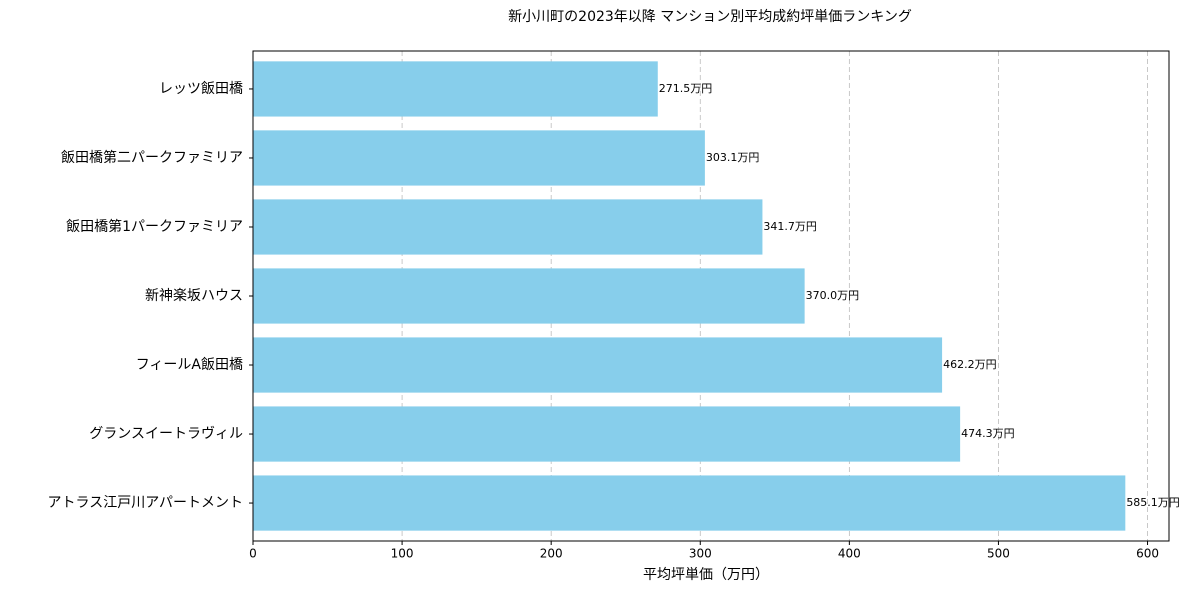  Describe the element at coordinates (201, 88) in the screenshot. I see `y-tick-label: レッツ飯田橋` at that location.